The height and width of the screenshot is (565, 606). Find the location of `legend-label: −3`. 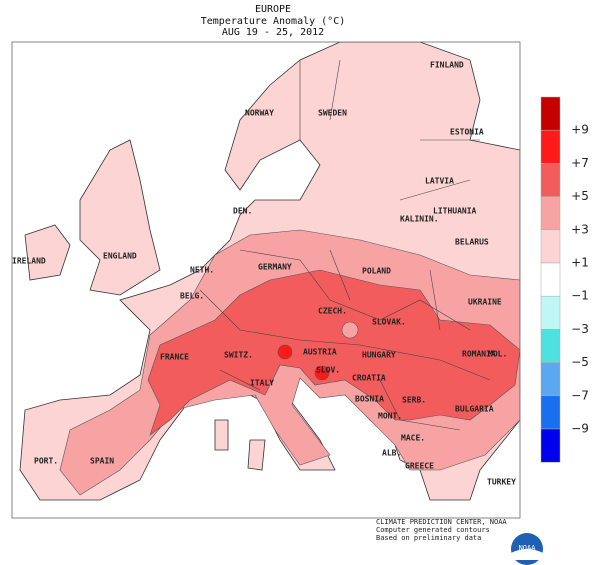

legend-label: −3 is located at coordinates (580, 329).